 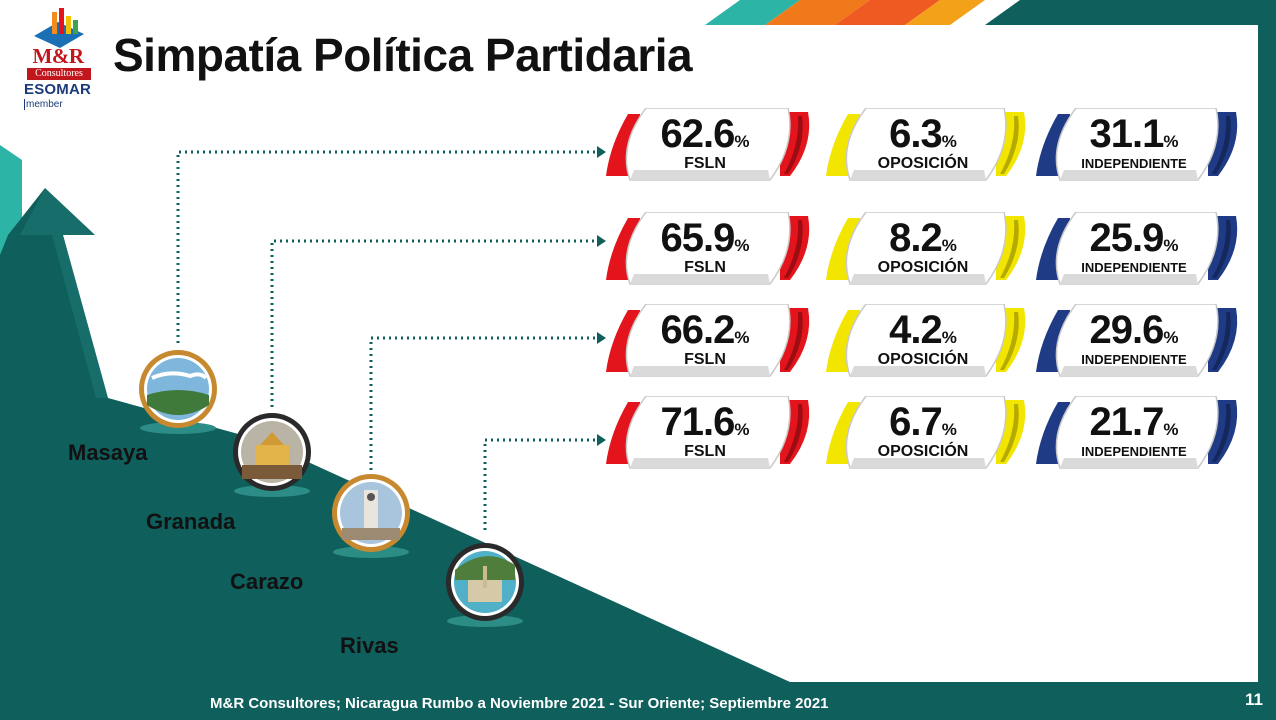 I want to click on footer-band, so click(x=638, y=701).